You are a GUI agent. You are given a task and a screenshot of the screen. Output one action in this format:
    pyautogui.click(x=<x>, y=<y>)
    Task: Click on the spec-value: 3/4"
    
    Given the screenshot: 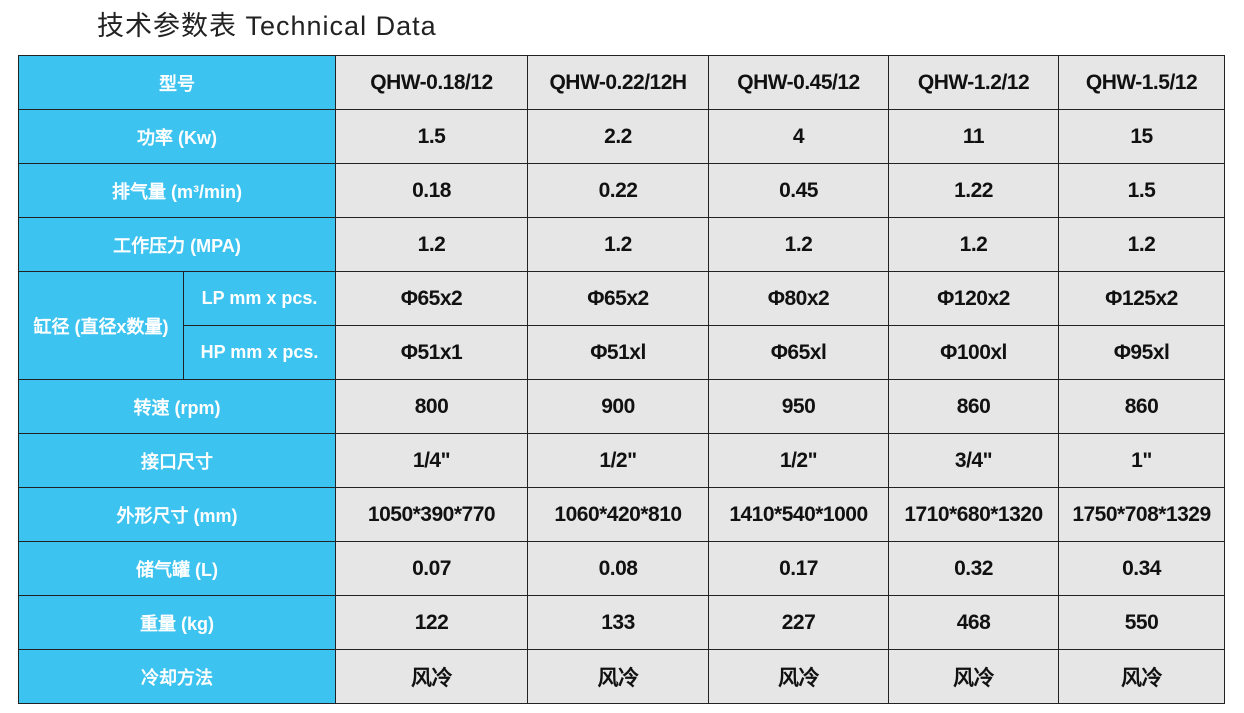 What is the action you would take?
    pyautogui.click(x=973, y=460)
    